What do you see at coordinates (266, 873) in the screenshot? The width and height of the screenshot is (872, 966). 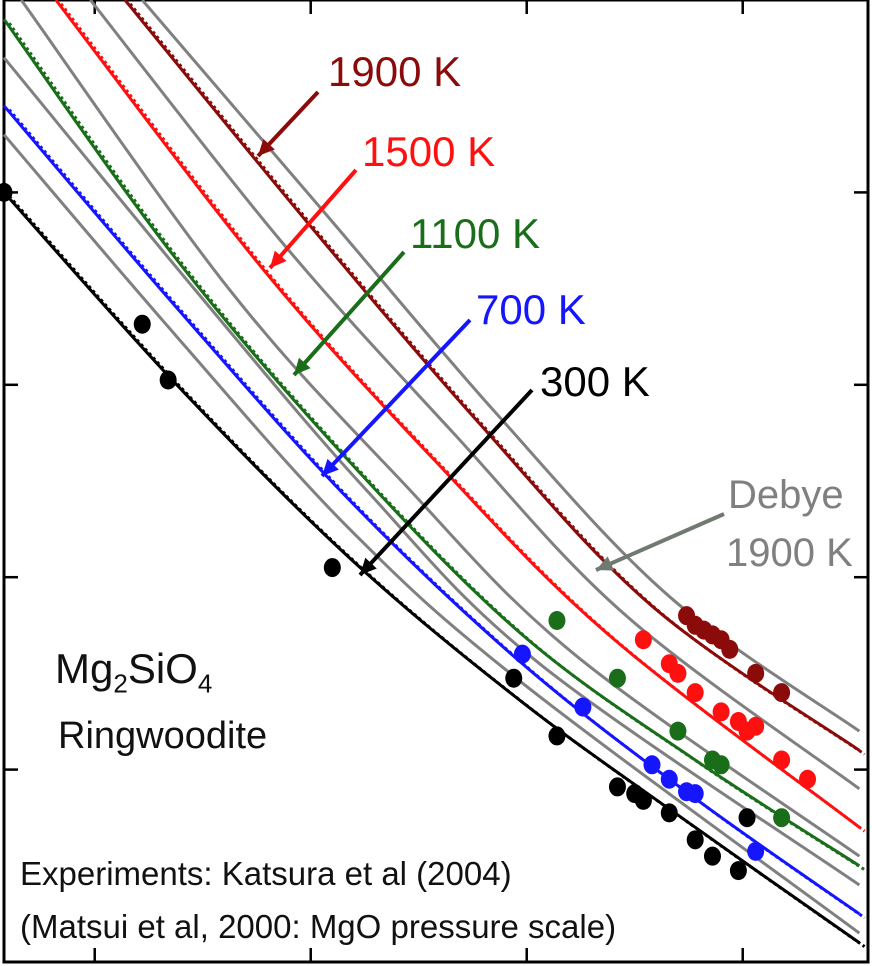 I see `caption-line-1: Experiments: Katsura et al (2004)` at bounding box center [266, 873].